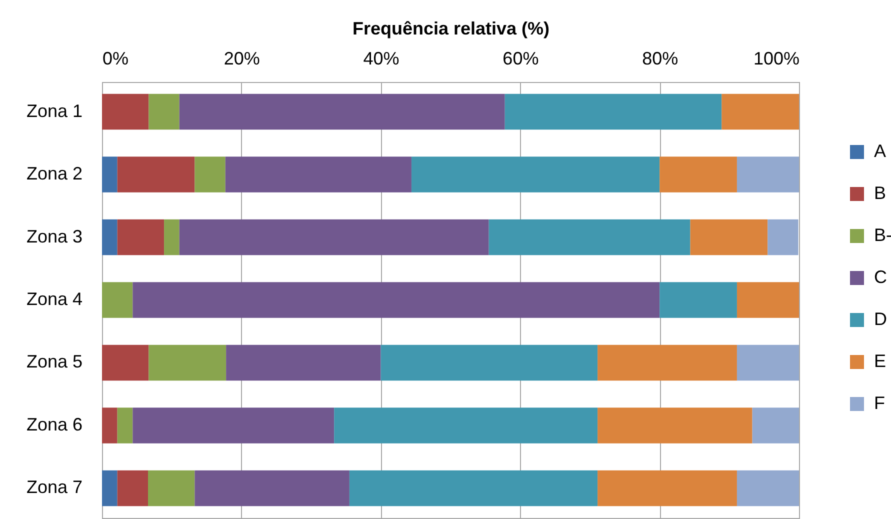 This screenshot has width=891, height=519. What do you see at coordinates (451, 28) in the screenshot?
I see `x-axis-title: Frequência relativa (%)` at bounding box center [451, 28].